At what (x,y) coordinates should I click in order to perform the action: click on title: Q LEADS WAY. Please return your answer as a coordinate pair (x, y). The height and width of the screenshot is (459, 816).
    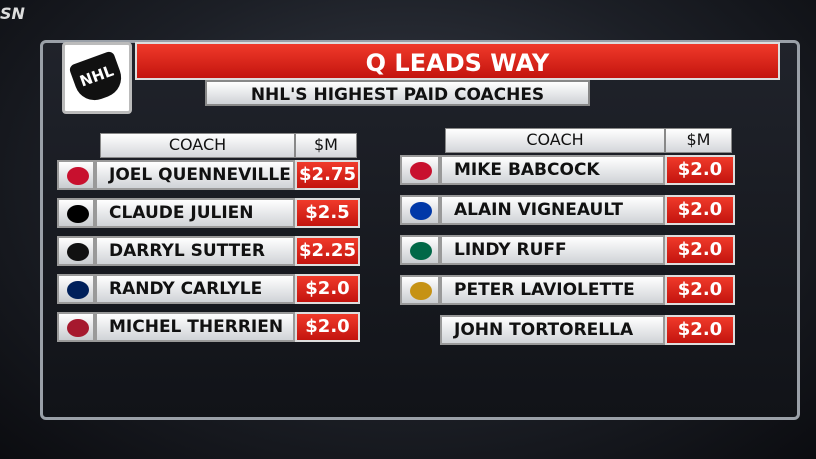
    Looking at the image, I should click on (457, 61).